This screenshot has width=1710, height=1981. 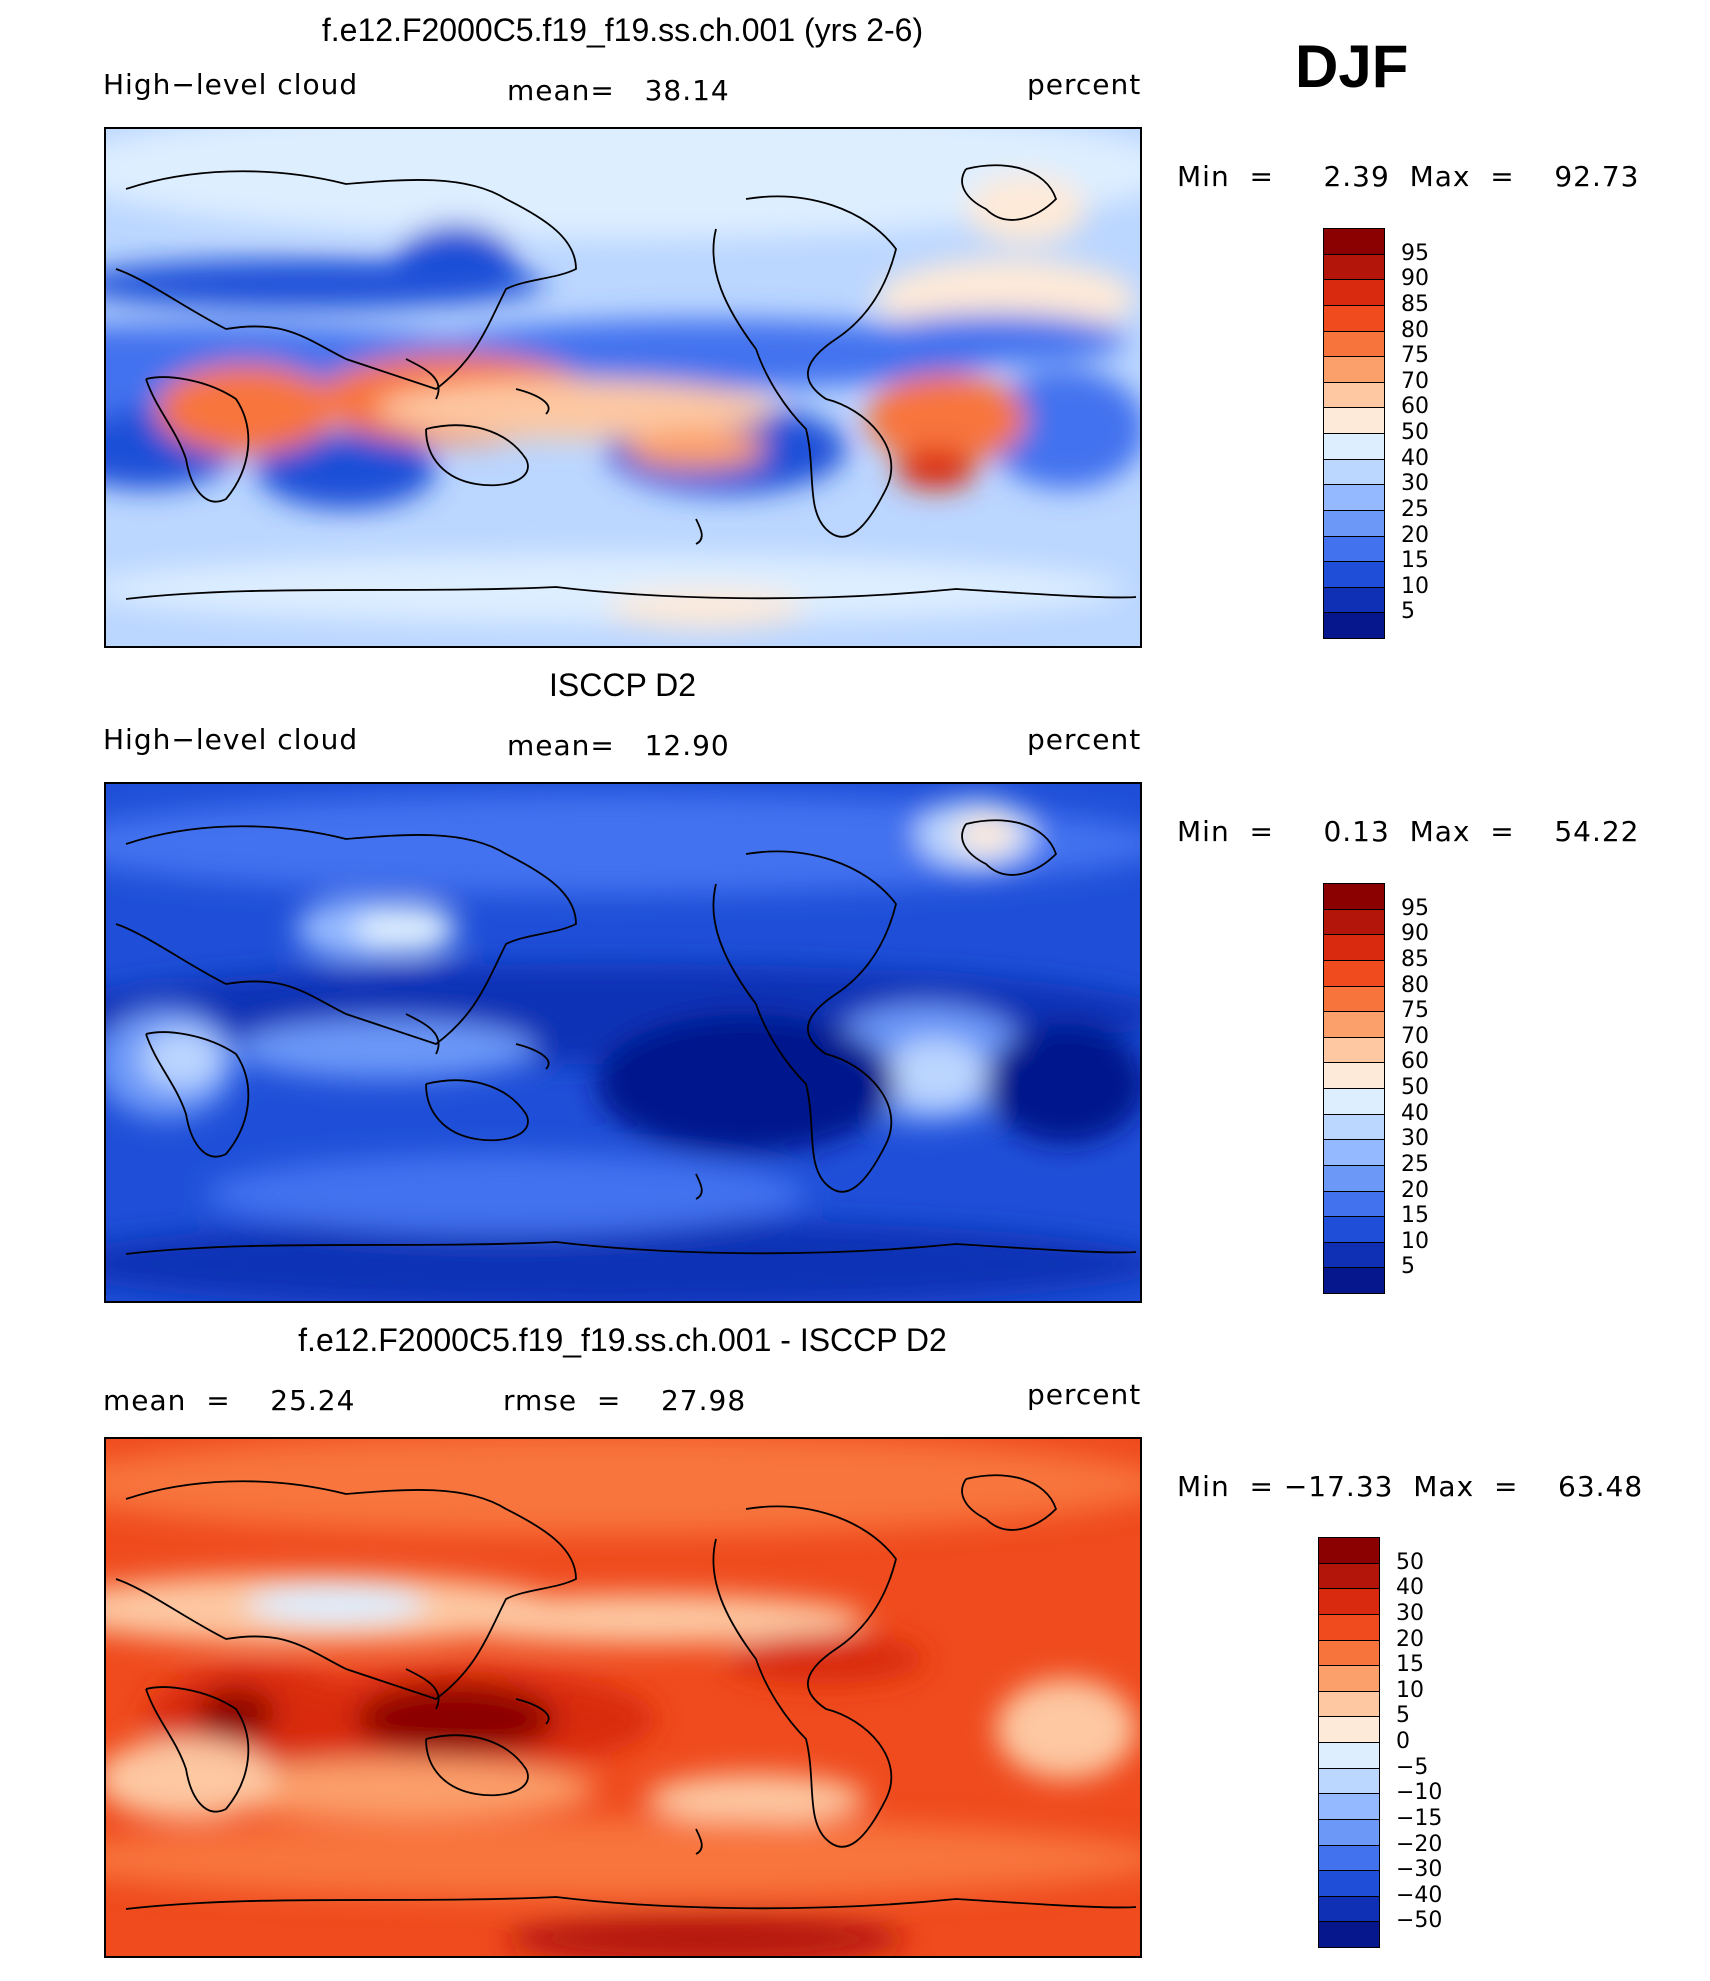 What do you see at coordinates (1419, 1895) in the screenshot?
I see `colorbar-tick-label: −40` at bounding box center [1419, 1895].